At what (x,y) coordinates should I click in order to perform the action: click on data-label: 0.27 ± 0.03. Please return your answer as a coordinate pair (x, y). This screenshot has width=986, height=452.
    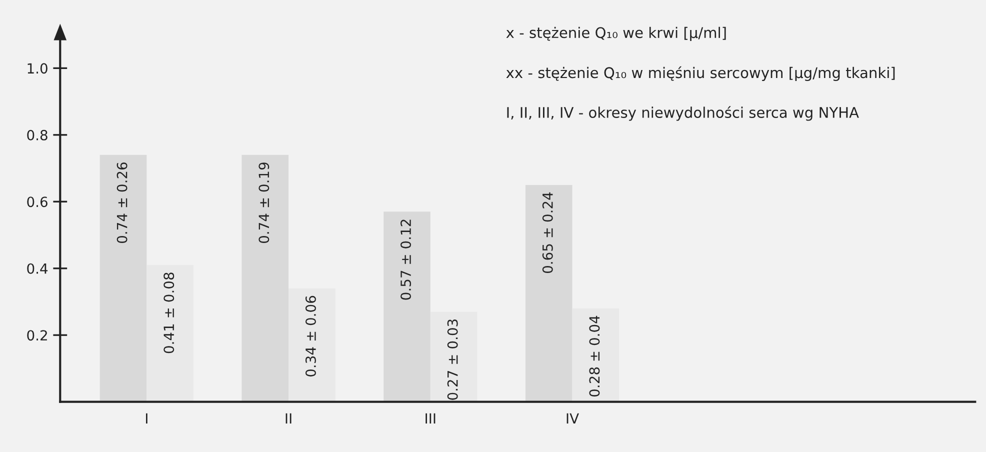
    Looking at the image, I should click on (452, 360).